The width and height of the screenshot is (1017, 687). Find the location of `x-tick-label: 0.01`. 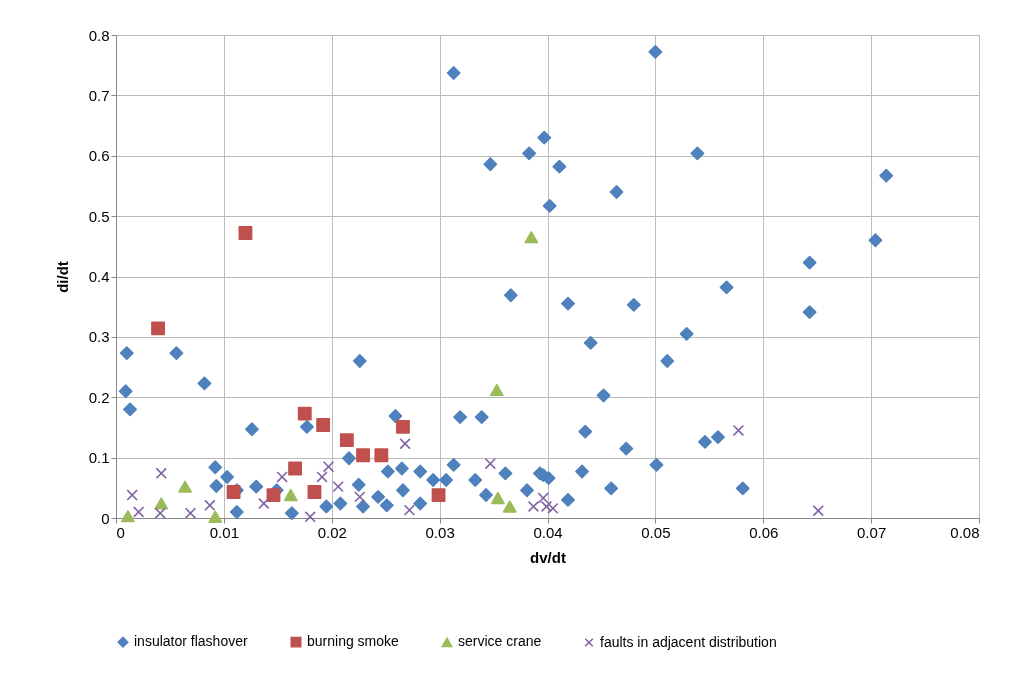

x-tick-label: 0.01 is located at coordinates (224, 532).